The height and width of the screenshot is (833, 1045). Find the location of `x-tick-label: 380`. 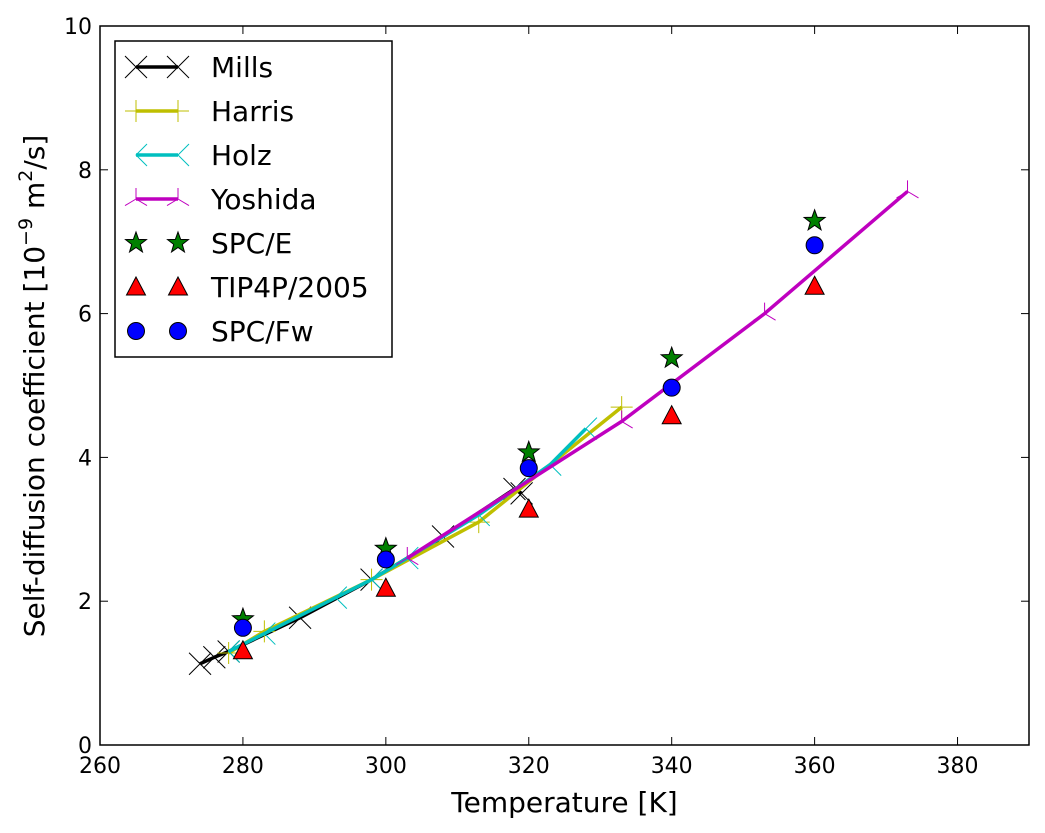

x-tick-label: 380 is located at coordinates (958, 766).